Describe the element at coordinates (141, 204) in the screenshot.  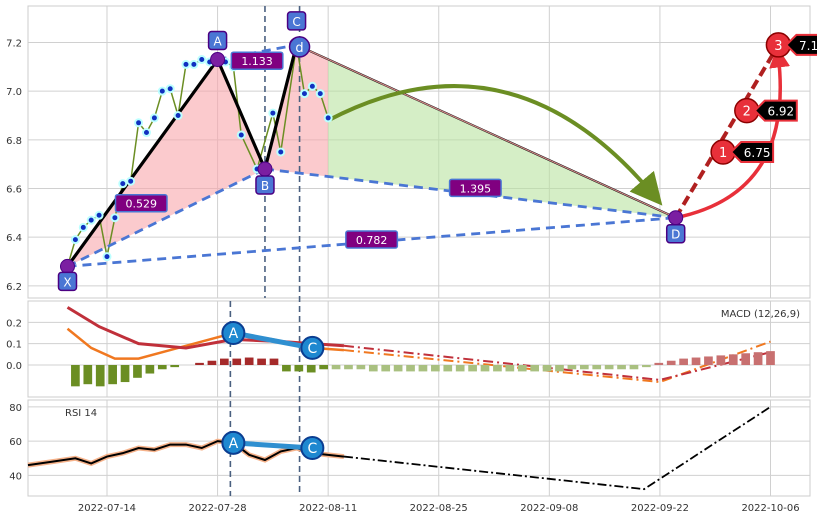
I see `ratio-text-0: 0.529` at that location.